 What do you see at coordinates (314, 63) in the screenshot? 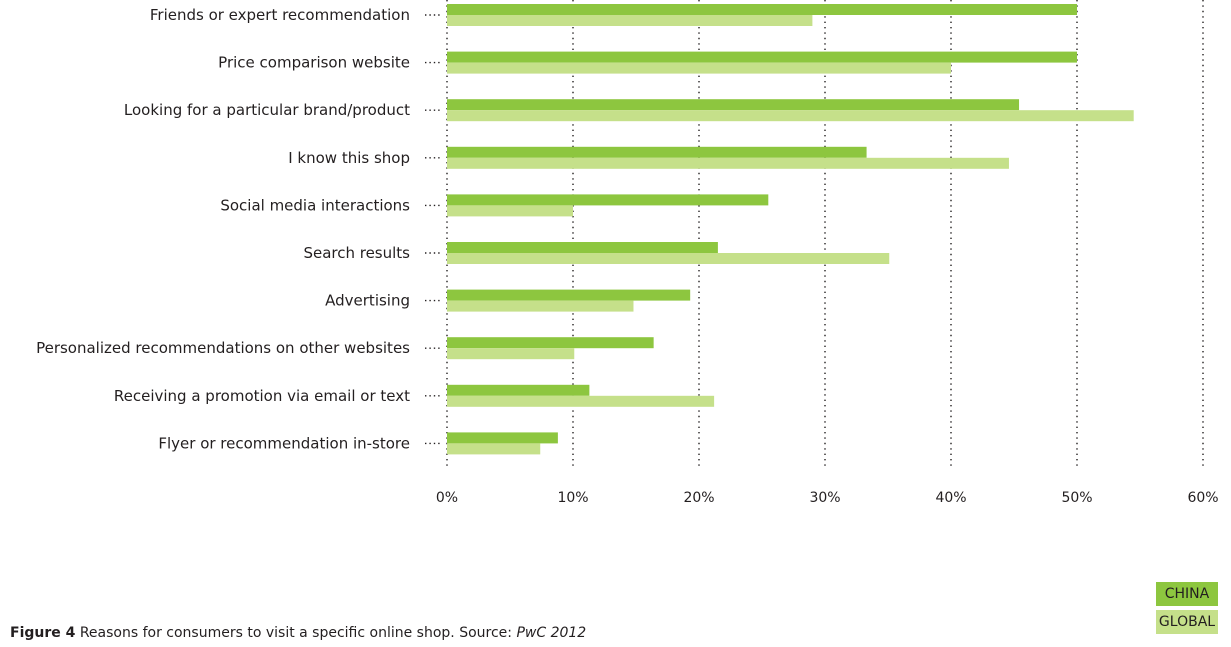
I see `category-label: Price comparison website` at bounding box center [314, 63].